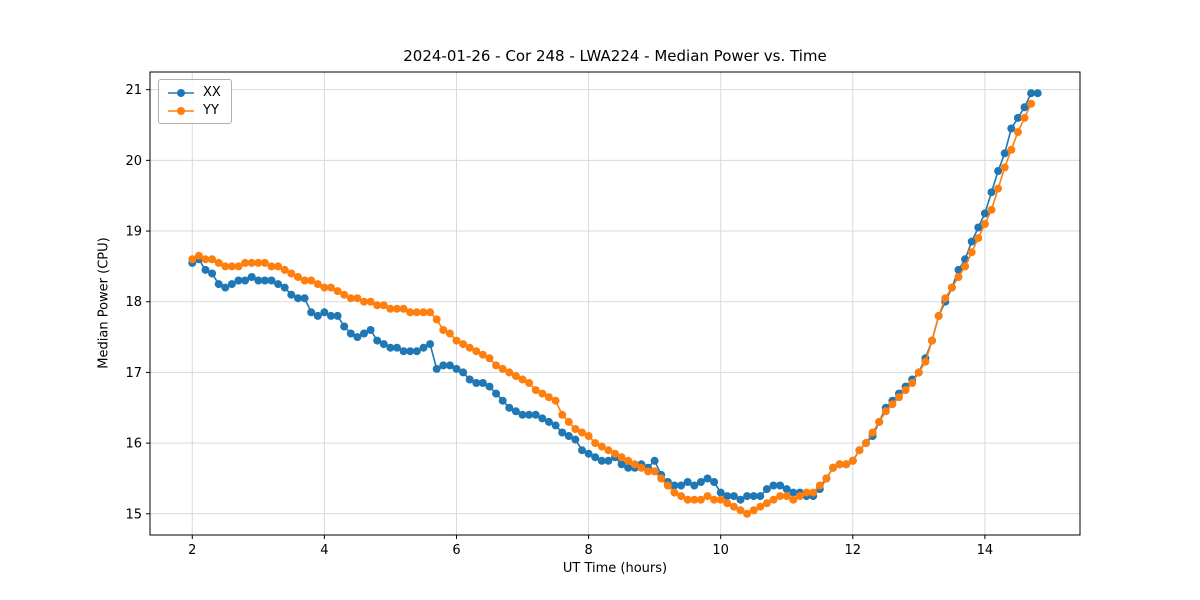  What do you see at coordinates (324, 550) in the screenshot?
I see `x-tick-label: 4` at bounding box center [324, 550].